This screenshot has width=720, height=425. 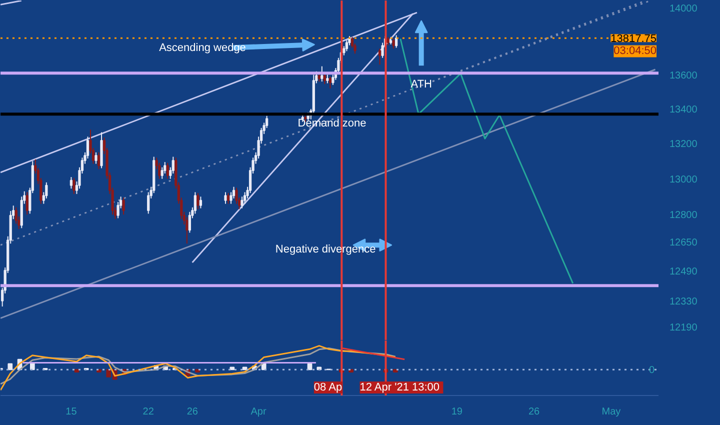 What do you see at coordinates (684, 242) in the screenshot?
I see `y-tick-label: 12650` at bounding box center [684, 242].